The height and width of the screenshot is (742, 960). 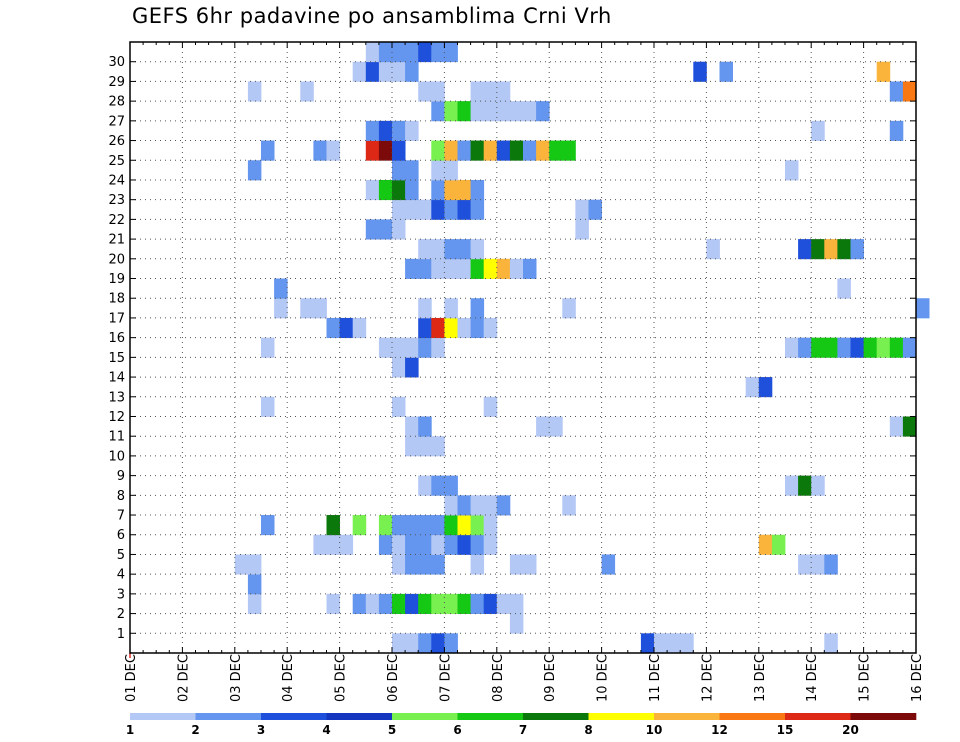 I want to click on legend-label: 2, so click(x=195, y=730).